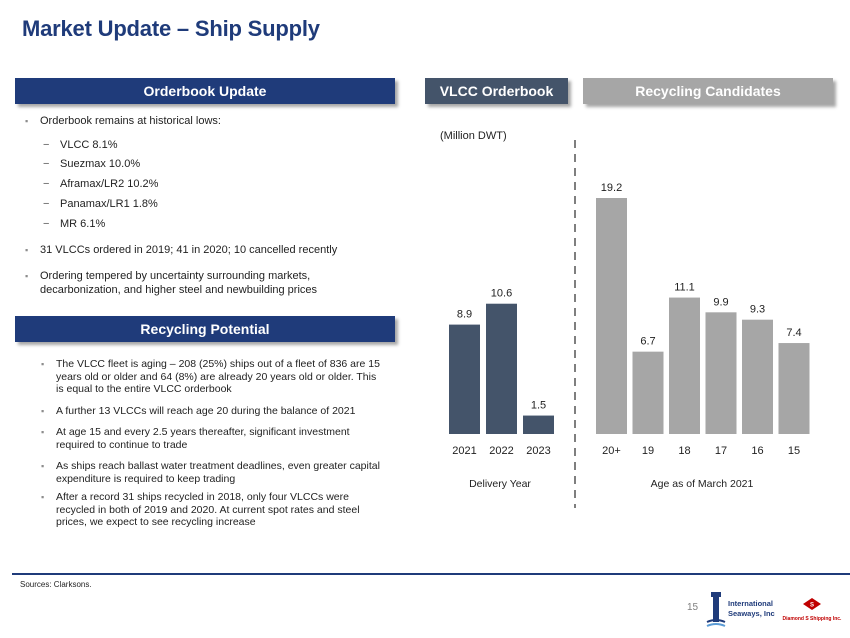 The height and width of the screenshot is (638, 850). What do you see at coordinates (473, 136) in the screenshot?
I see `unit-label: (Million DWT)` at bounding box center [473, 136].